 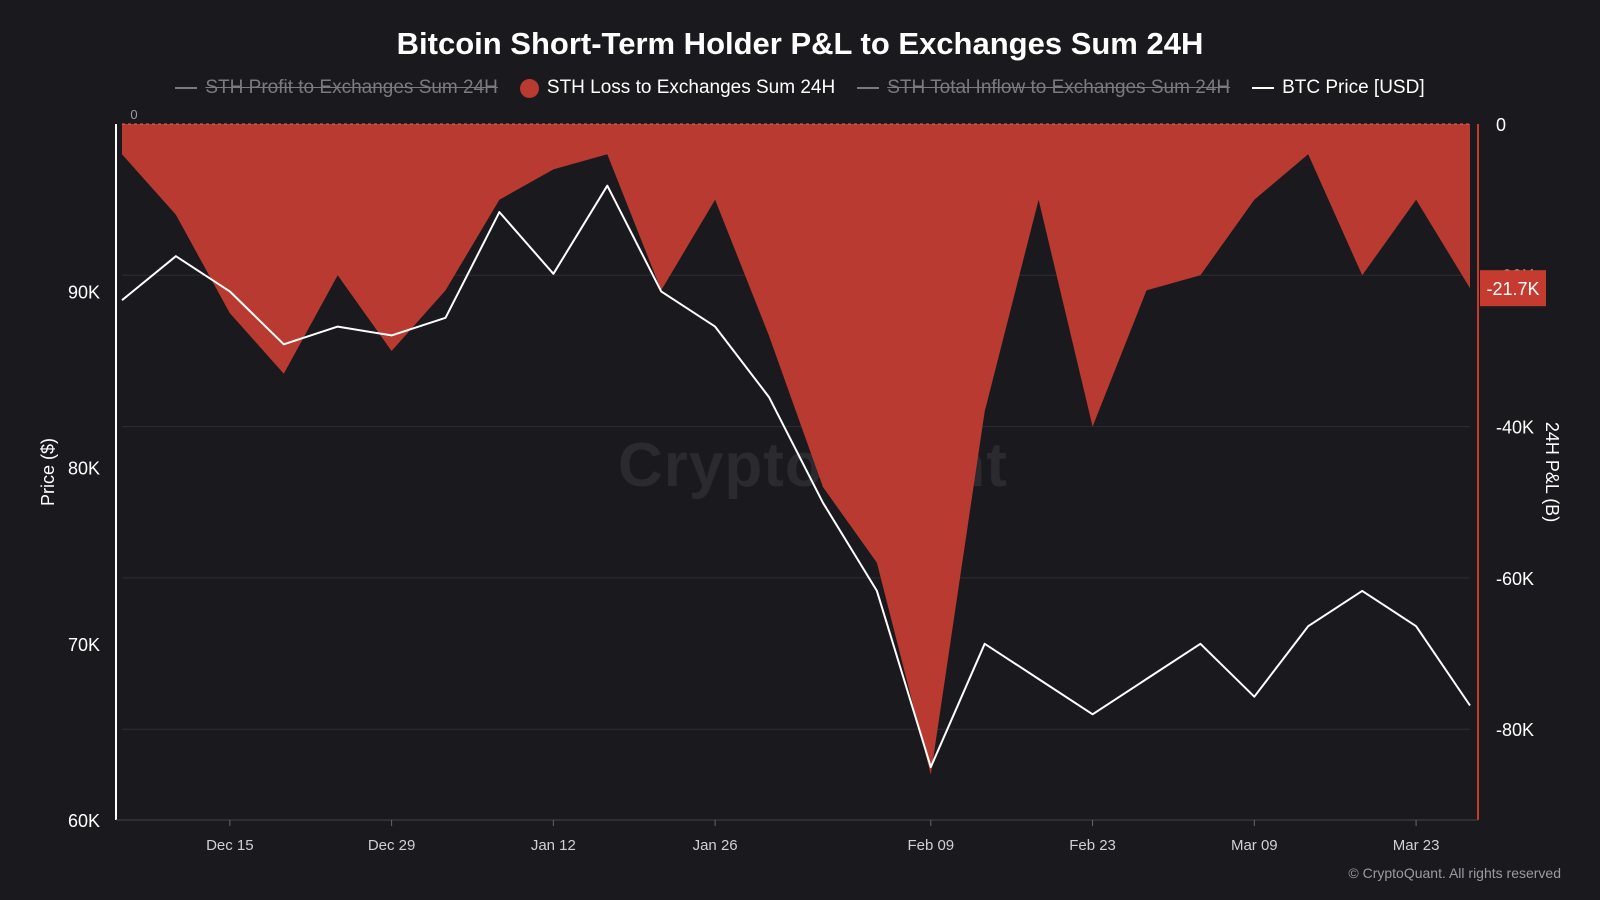 I want to click on left-axis-title: Price ($), so click(x=48, y=472).